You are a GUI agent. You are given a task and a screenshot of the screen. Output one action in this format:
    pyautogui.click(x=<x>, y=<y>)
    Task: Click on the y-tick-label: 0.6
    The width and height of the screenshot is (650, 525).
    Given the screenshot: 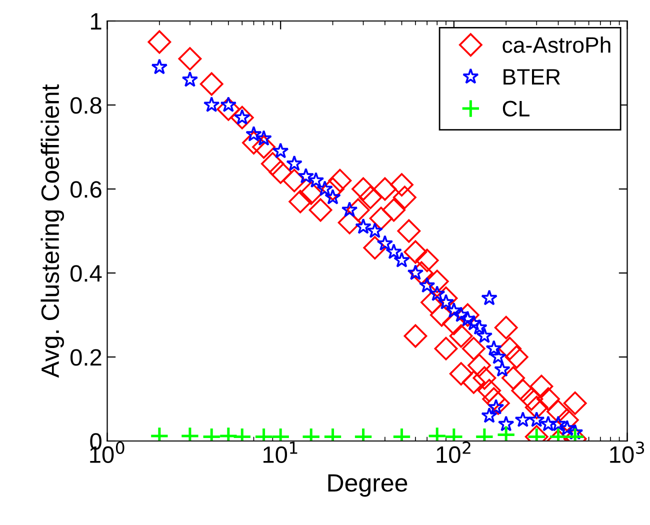 What is the action you would take?
    pyautogui.click(x=86, y=189)
    